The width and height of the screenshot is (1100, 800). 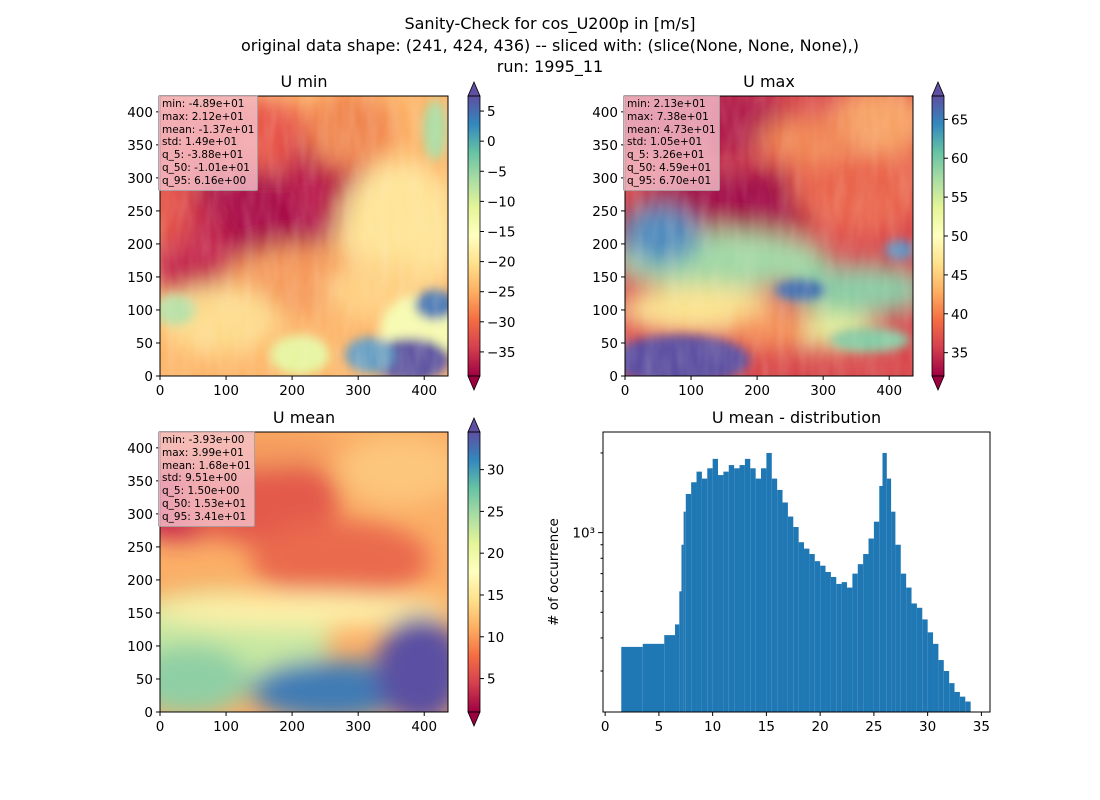 I want to click on colorbar-tick-label: −15, so click(x=501, y=232).